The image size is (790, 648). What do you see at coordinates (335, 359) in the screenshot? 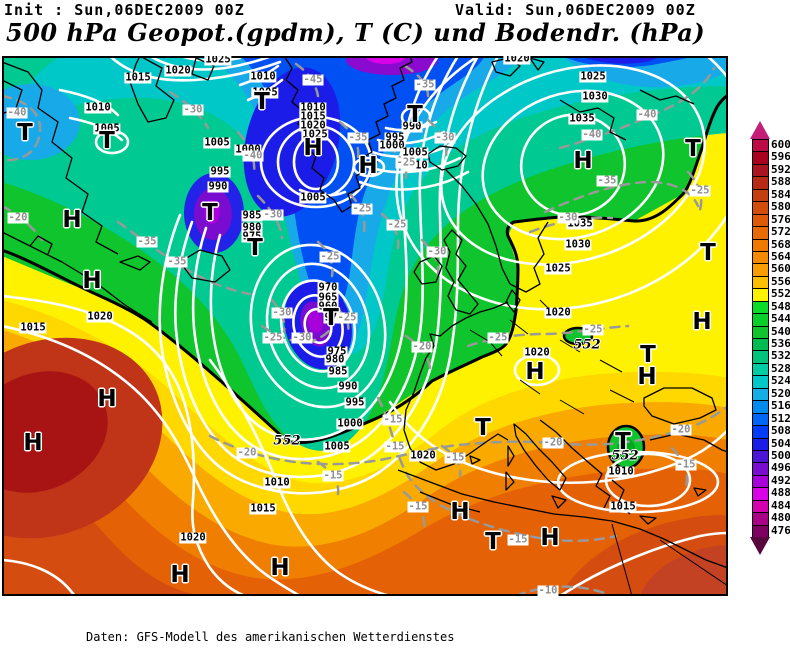
I see `isobar-label: 980` at bounding box center [335, 359].